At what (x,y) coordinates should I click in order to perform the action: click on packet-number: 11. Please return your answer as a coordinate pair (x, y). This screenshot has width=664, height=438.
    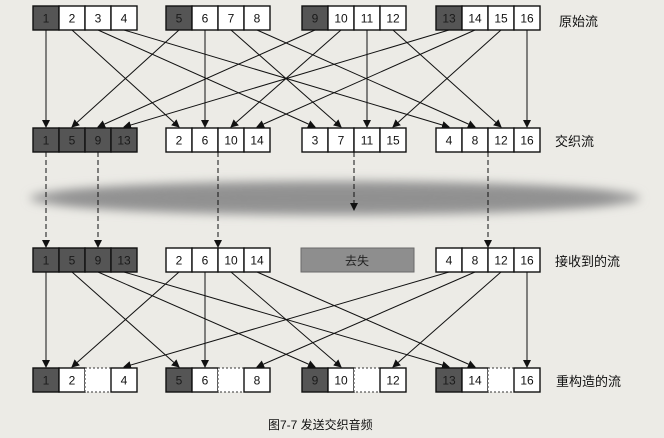
    Looking at the image, I should click on (367, 141).